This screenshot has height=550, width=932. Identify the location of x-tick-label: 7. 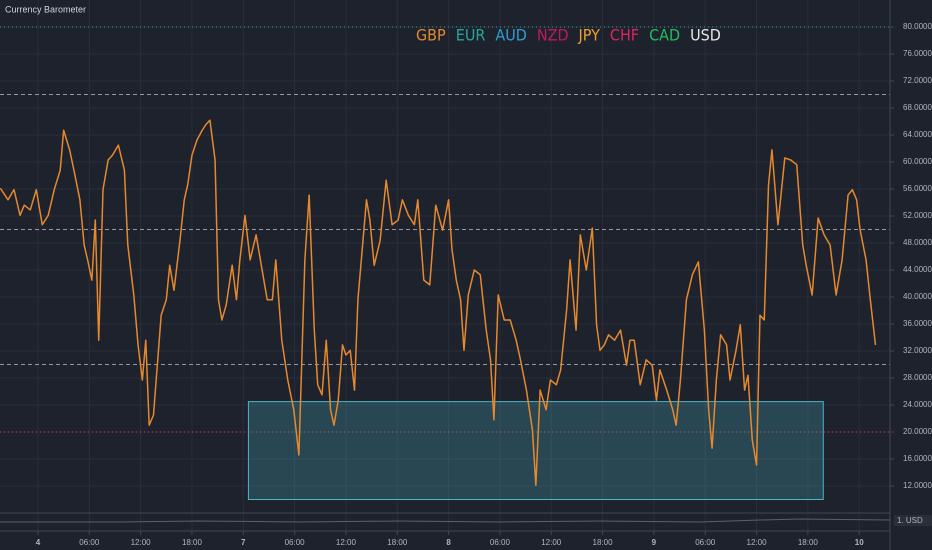
(243, 542).